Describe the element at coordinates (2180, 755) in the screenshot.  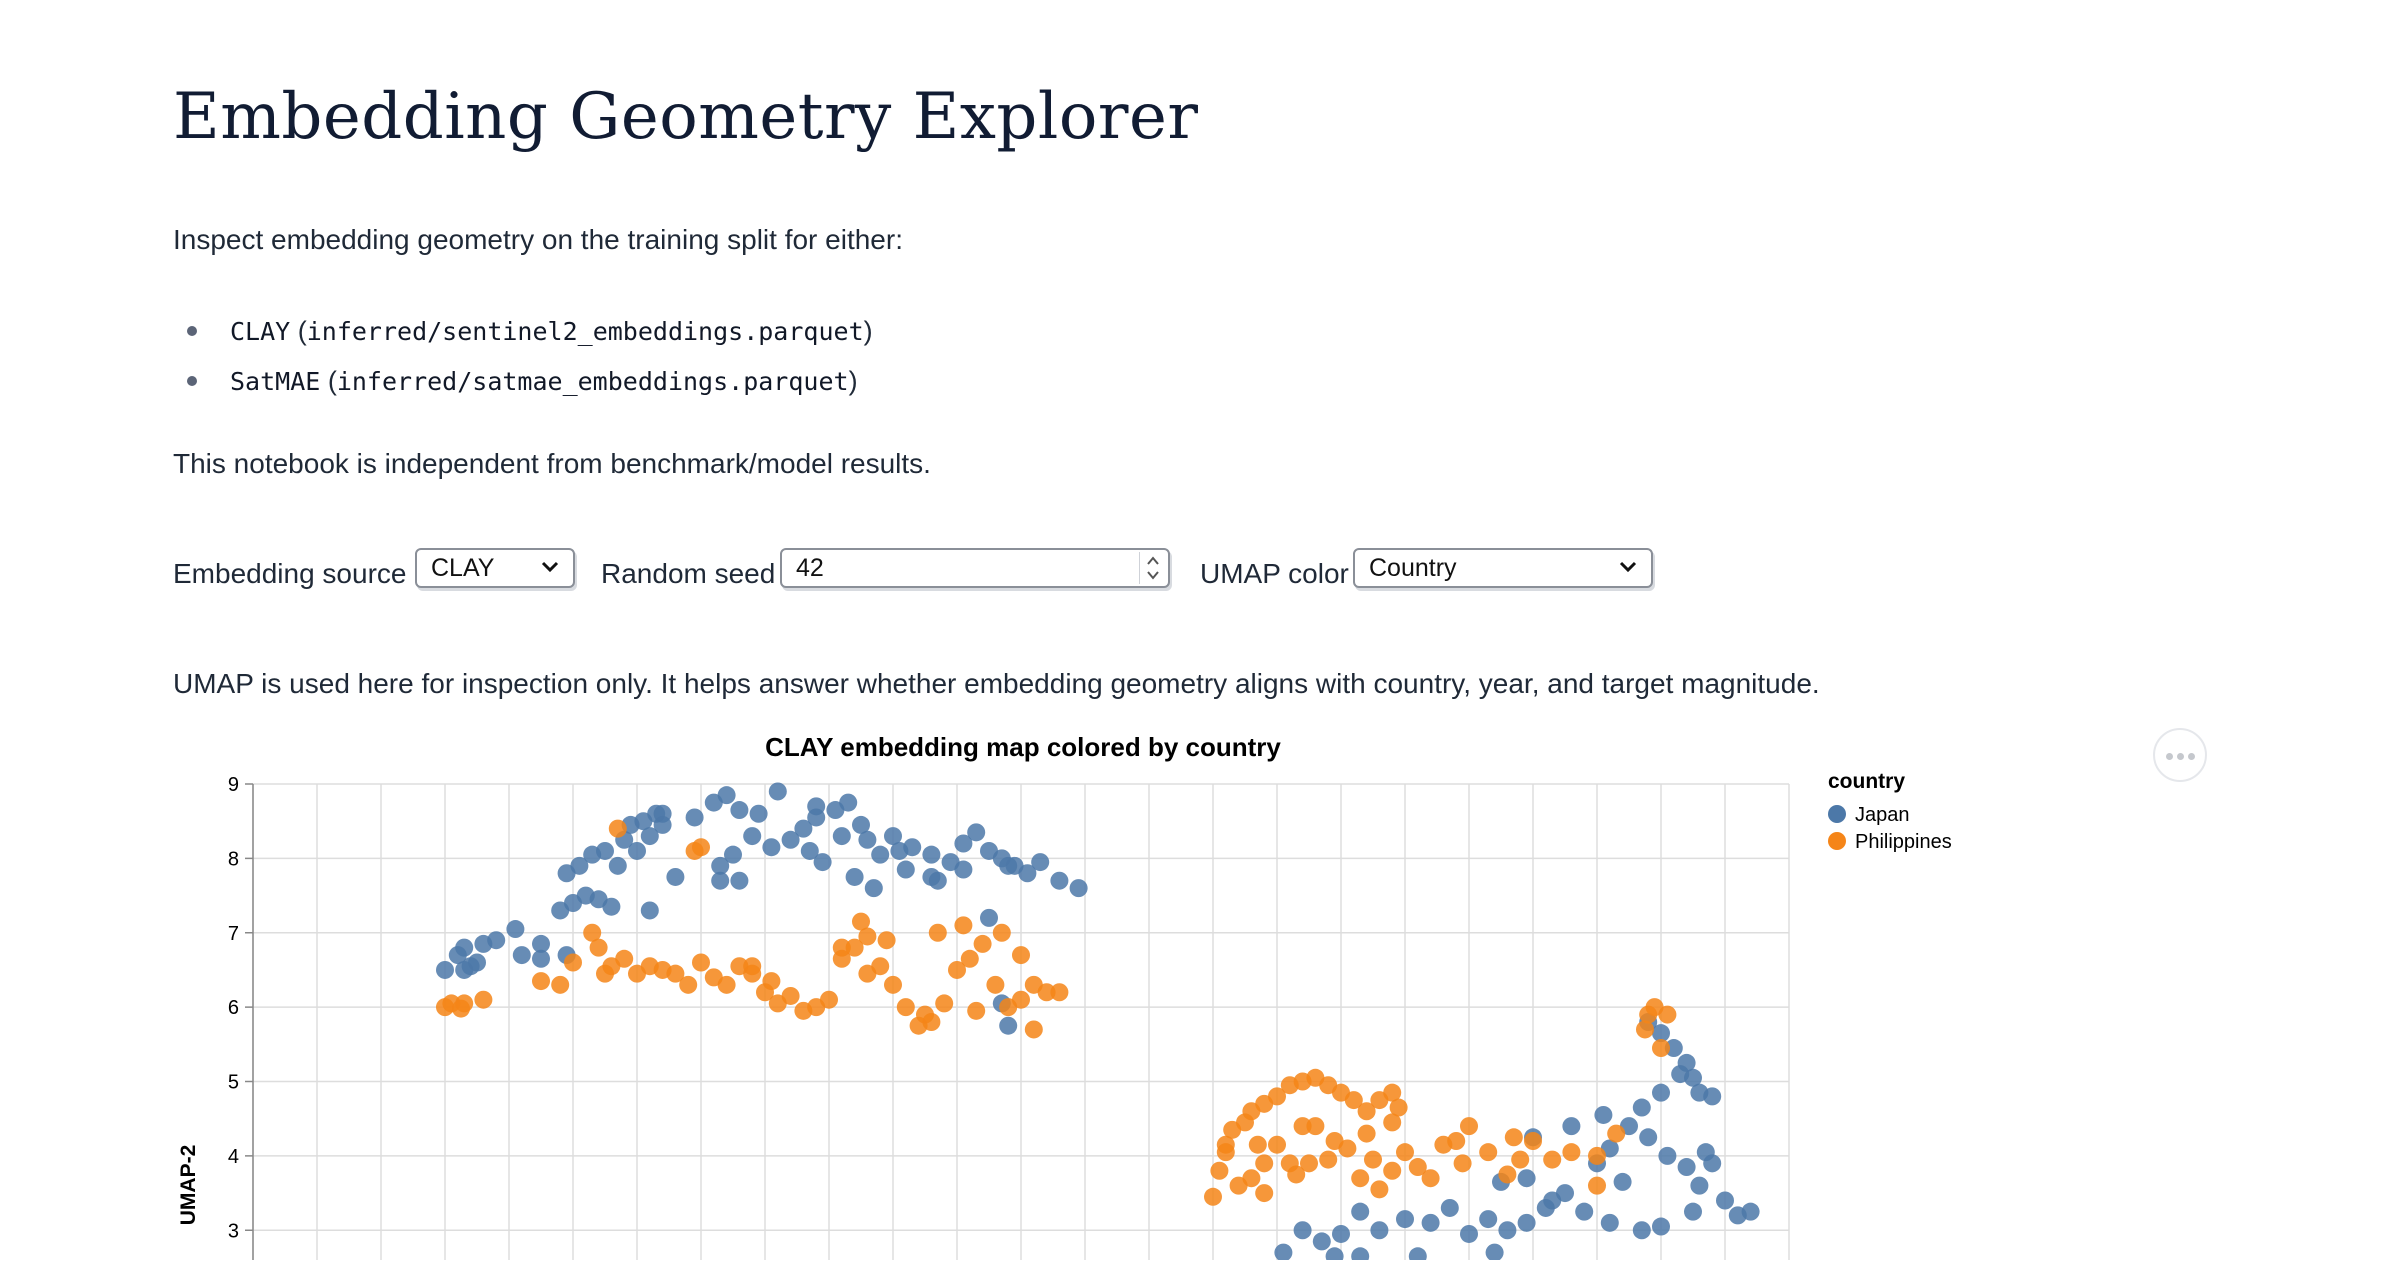
I see `more-horizontal-icon` at that location.